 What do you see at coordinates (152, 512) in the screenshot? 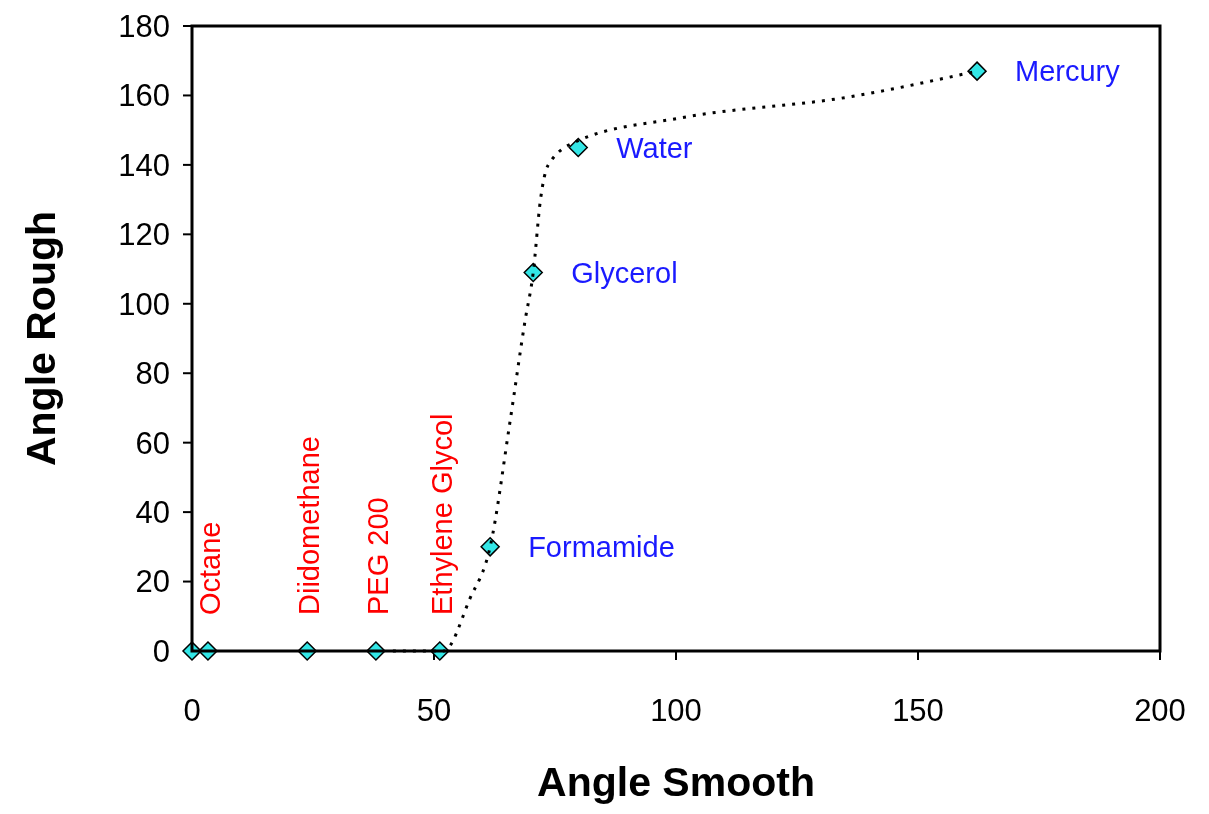
I see `y-tick-label: 40` at bounding box center [152, 512].